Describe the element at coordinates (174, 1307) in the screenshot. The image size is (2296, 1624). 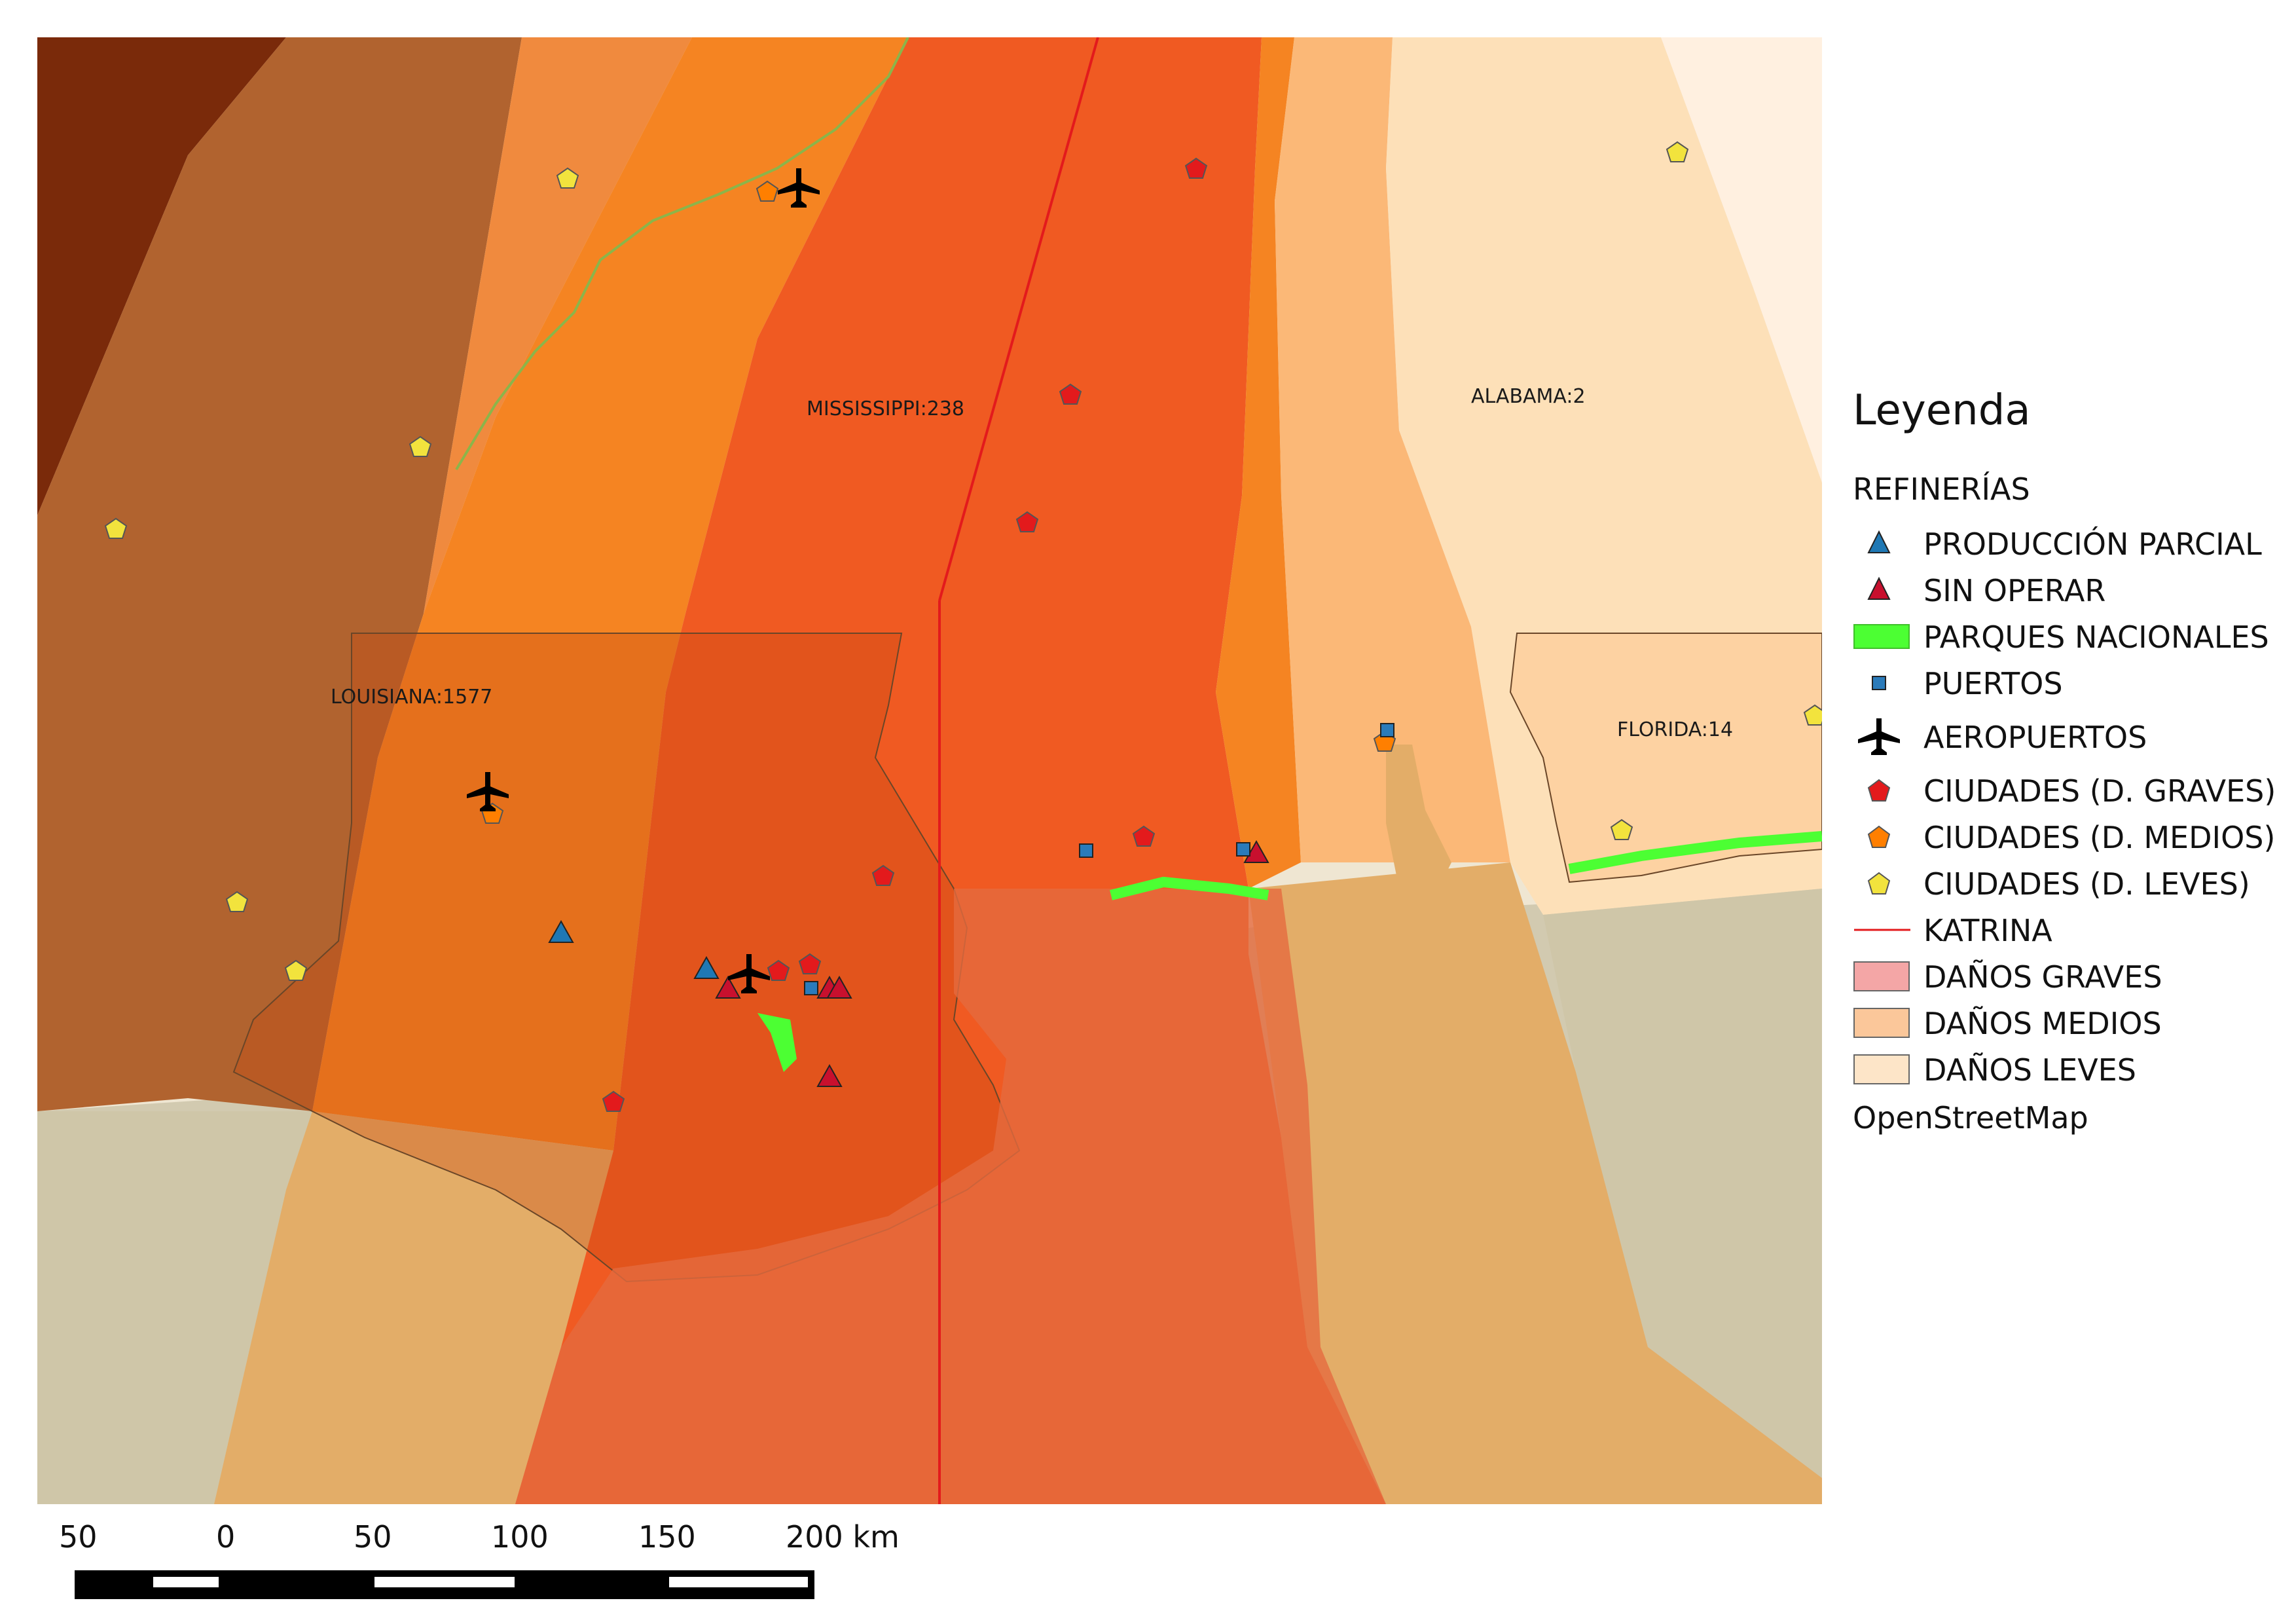
I see `zone-brown-sea` at that location.